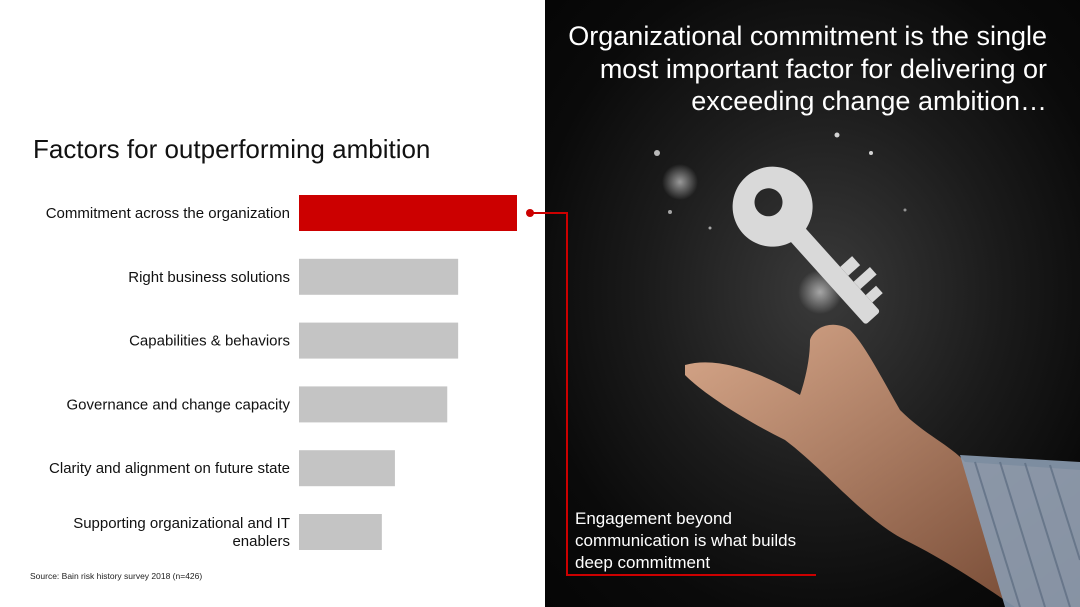 Image resolution: width=1080 pixels, height=607 pixels. Describe the element at coordinates (209, 341) in the screenshot. I see `category-label-3: Capabilities & behaviors` at that location.